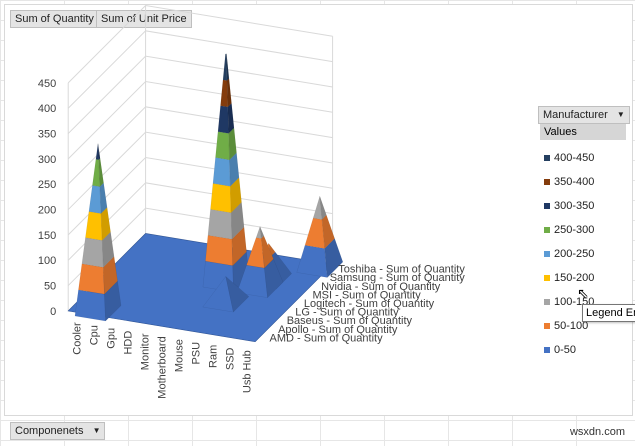 The width and height of the screenshot is (635, 446). I want to click on category-tick-label: HDD, so click(129, 343).